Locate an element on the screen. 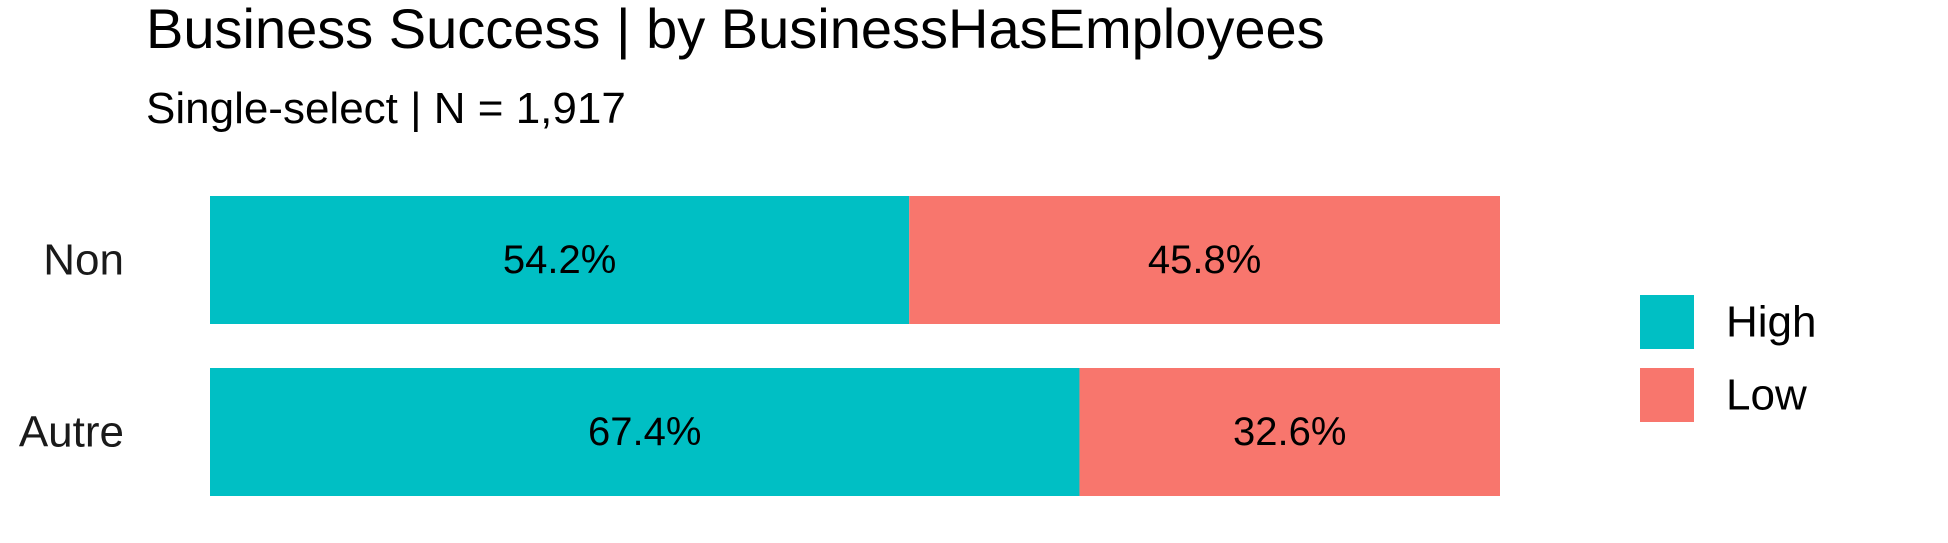  category-label: Non is located at coordinates (83, 260).